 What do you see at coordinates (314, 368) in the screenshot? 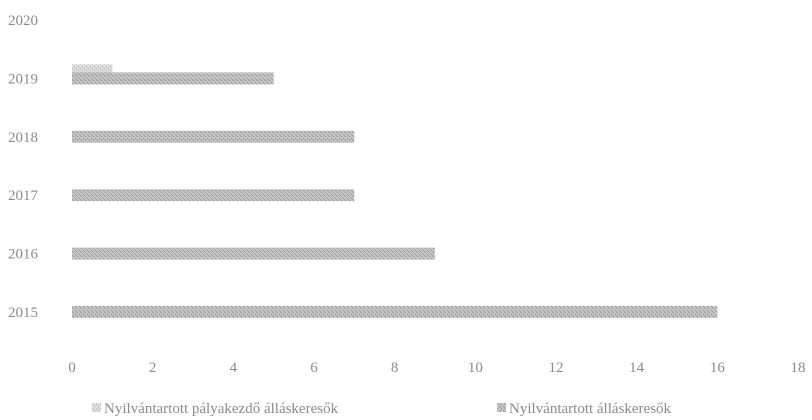
I see `x-tick-label-6: 6` at bounding box center [314, 368].